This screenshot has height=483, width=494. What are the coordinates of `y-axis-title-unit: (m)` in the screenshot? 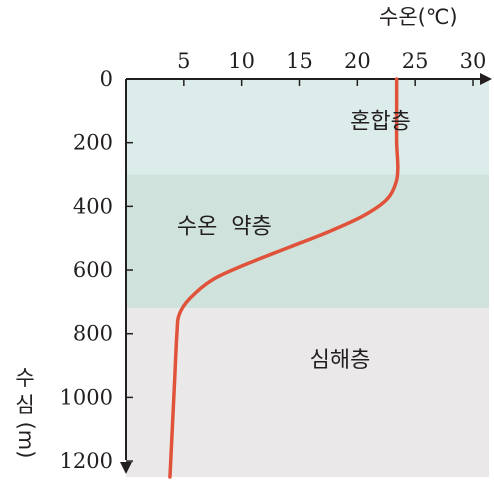 It's located at (26, 440).